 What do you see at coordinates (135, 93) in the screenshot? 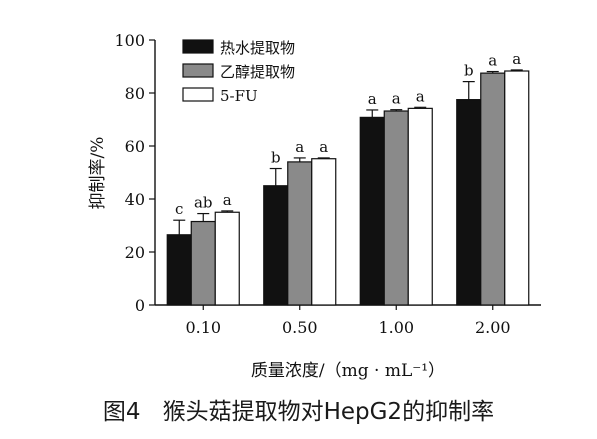
I see `y-tick-label: 80` at bounding box center [135, 93].